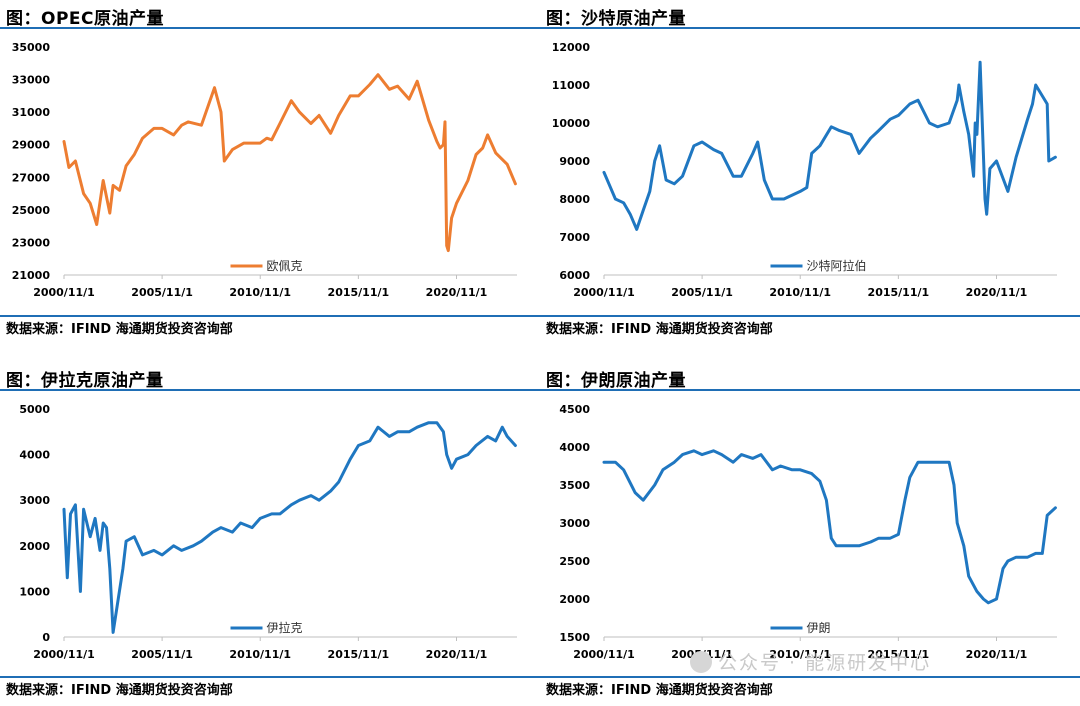 The image size is (1080, 706). Describe the element at coordinates (825, 663) in the screenshot. I see `watermark-text: 公众号 · 能源研发中心` at that location.